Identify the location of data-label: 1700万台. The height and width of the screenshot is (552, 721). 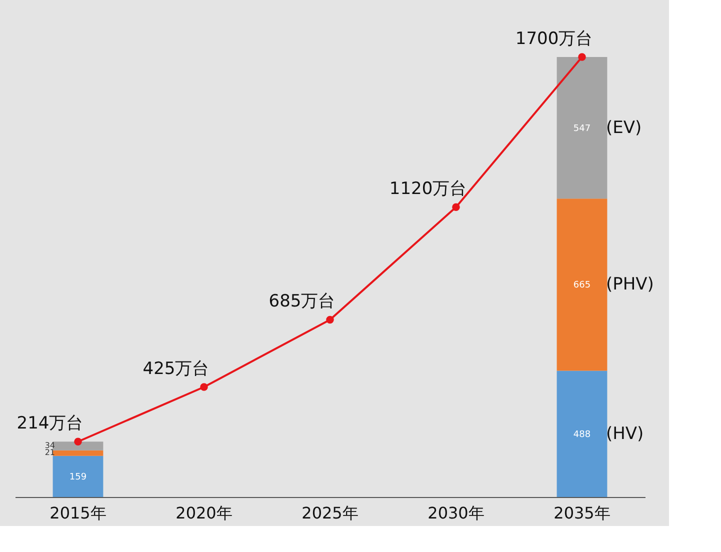
(554, 39).